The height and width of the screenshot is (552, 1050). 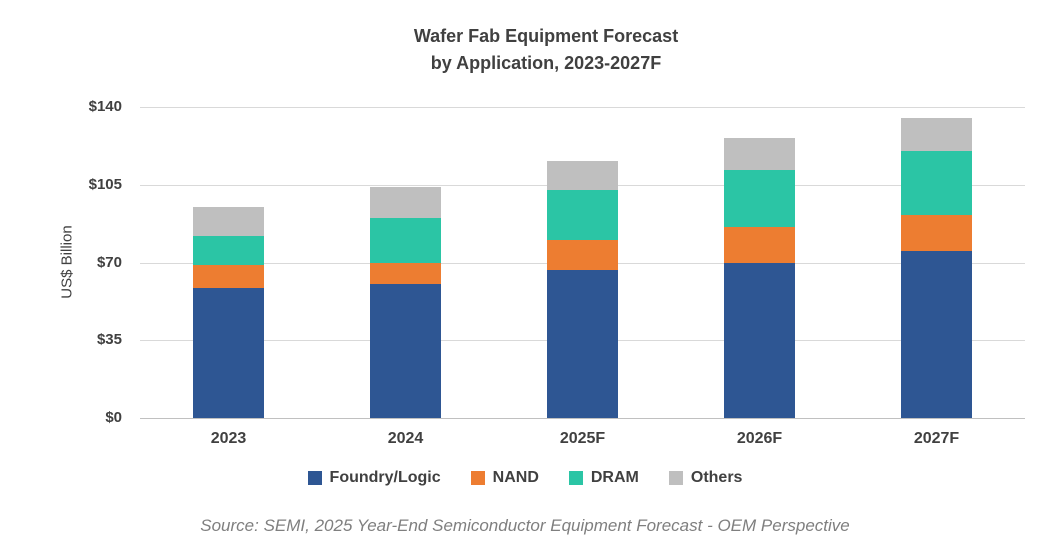 I want to click on legend-item-foundry-logic: Foundry/Logic, so click(x=374, y=478).